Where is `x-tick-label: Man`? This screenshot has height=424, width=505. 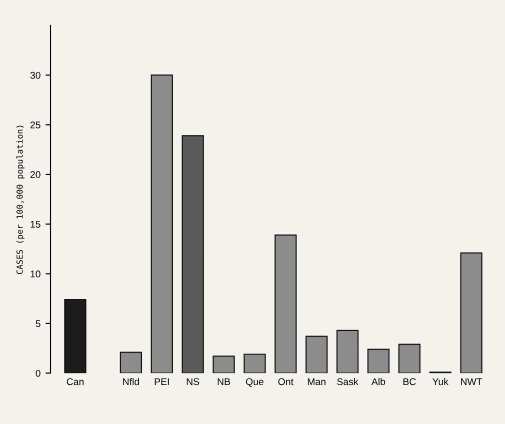 x-tick-label: Man is located at coordinates (317, 382).